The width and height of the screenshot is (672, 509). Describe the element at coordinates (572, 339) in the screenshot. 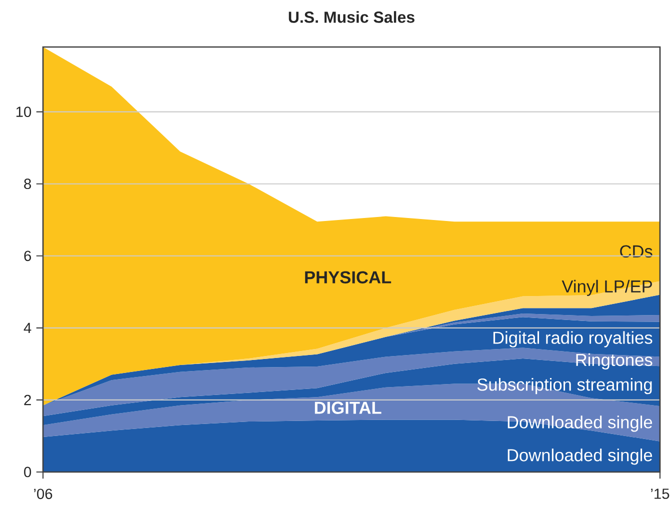

I see `series-label: Digital radio royalties` at that location.